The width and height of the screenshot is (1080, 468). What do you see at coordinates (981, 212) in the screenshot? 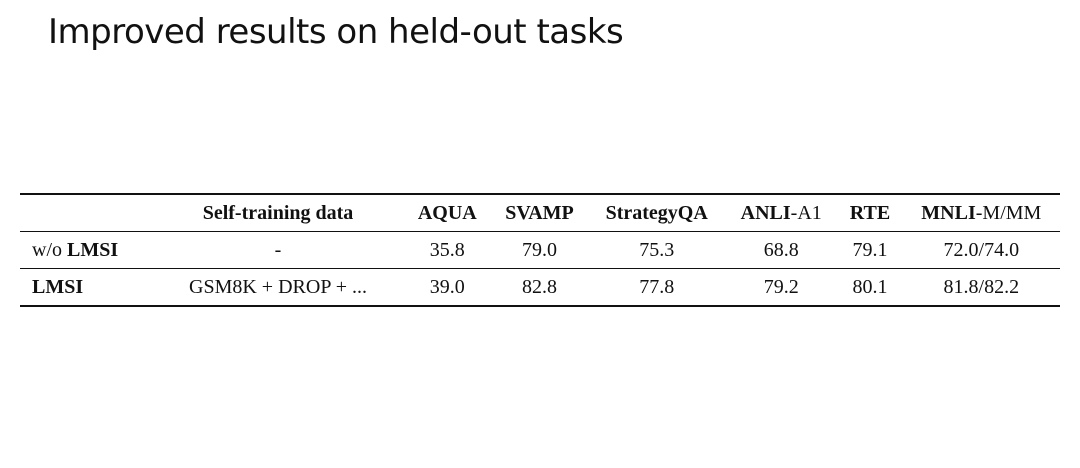
I see `header-mnli: MNLI-M/MM` at bounding box center [981, 212].